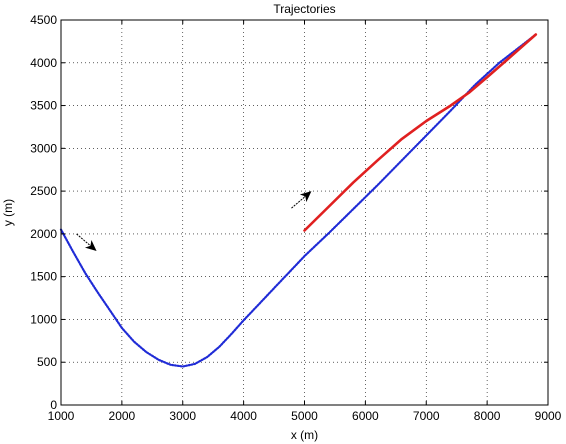 This screenshot has height=444, width=566. Describe the element at coordinates (8, 212) in the screenshot. I see `y-axis-label: y (m)` at that location.